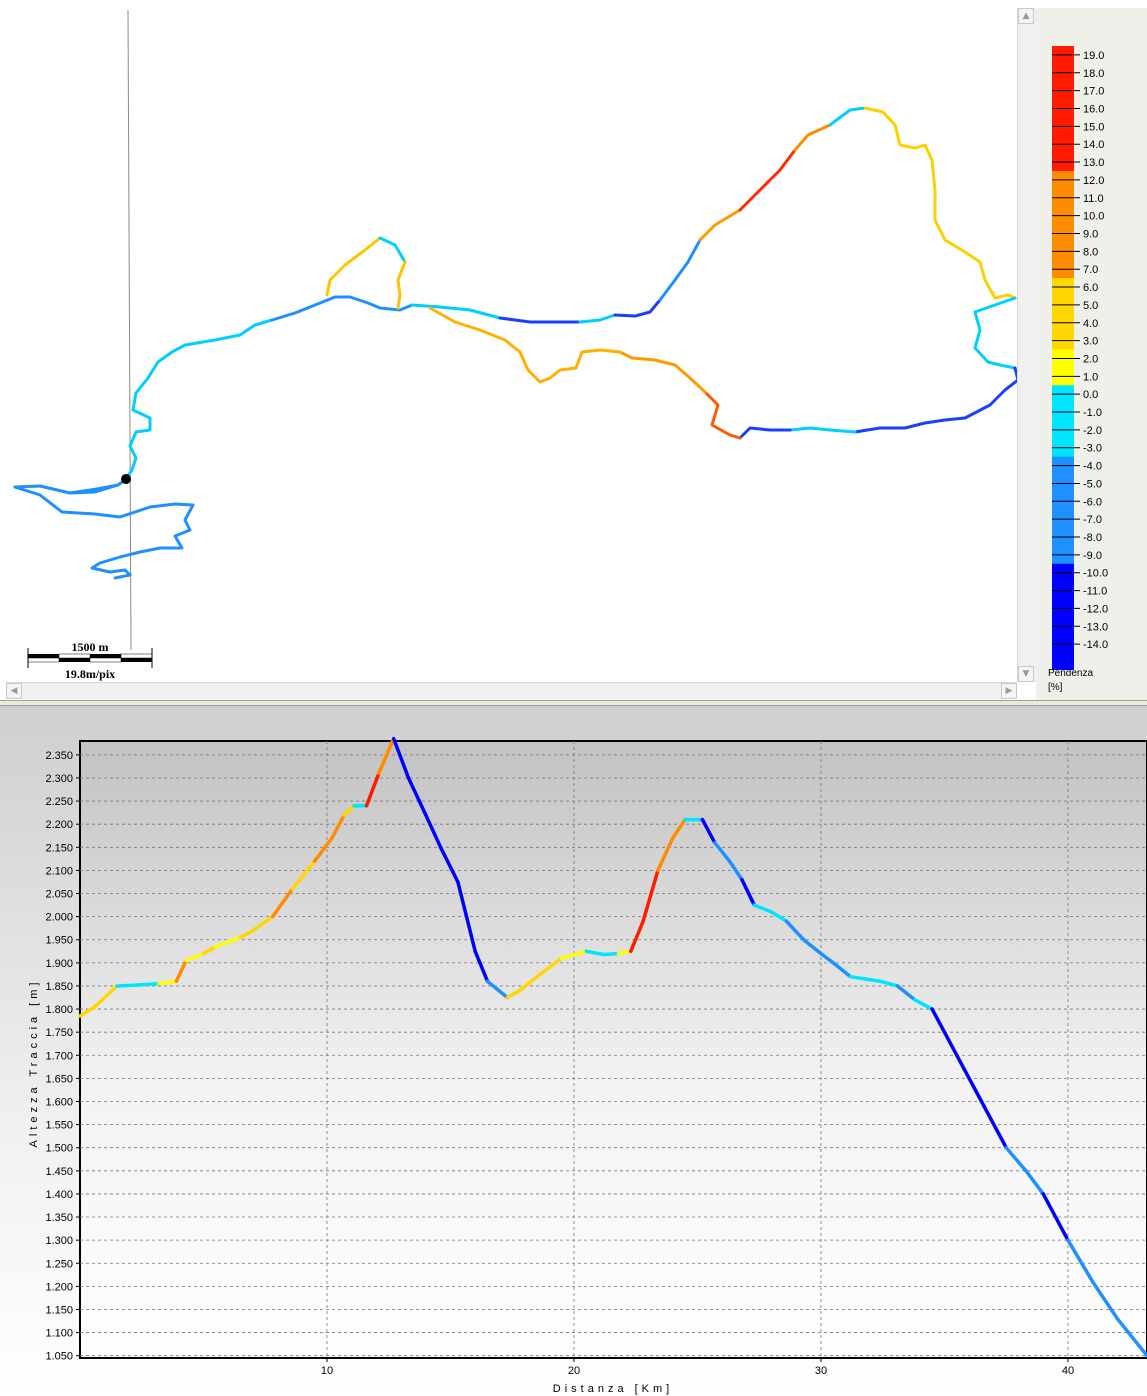  Describe the element at coordinates (1090, 377) in the screenshot. I see `legend-tick-label: 1.0` at that location.